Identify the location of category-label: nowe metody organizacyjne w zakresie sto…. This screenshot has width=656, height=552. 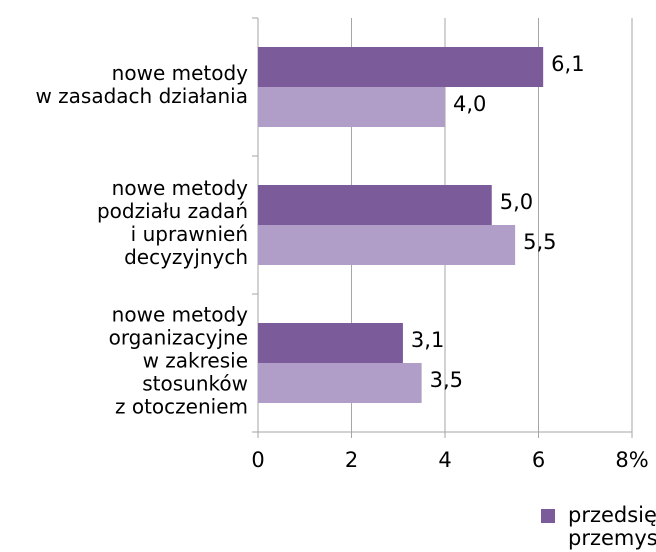
(178, 360).